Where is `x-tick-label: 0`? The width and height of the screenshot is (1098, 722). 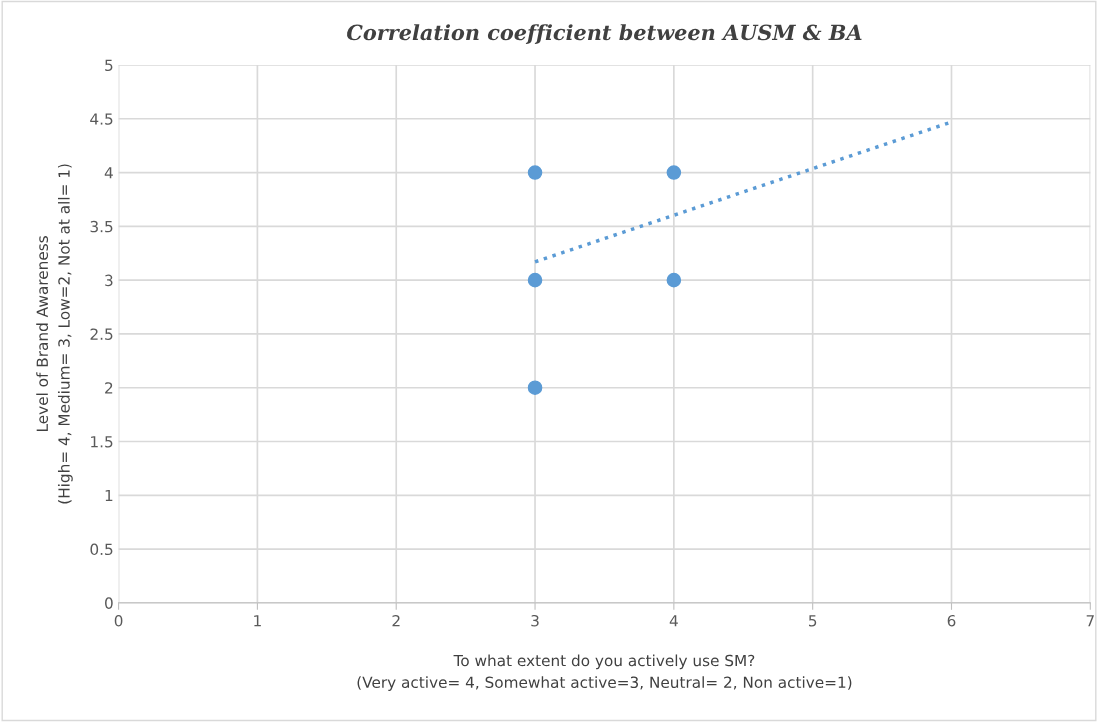 x-tick-label: 0 is located at coordinates (118, 620).